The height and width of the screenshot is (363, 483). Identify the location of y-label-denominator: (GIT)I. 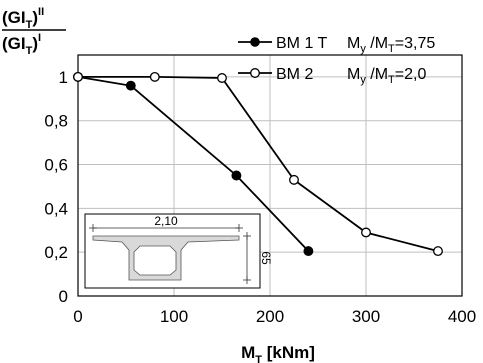
(21, 44).